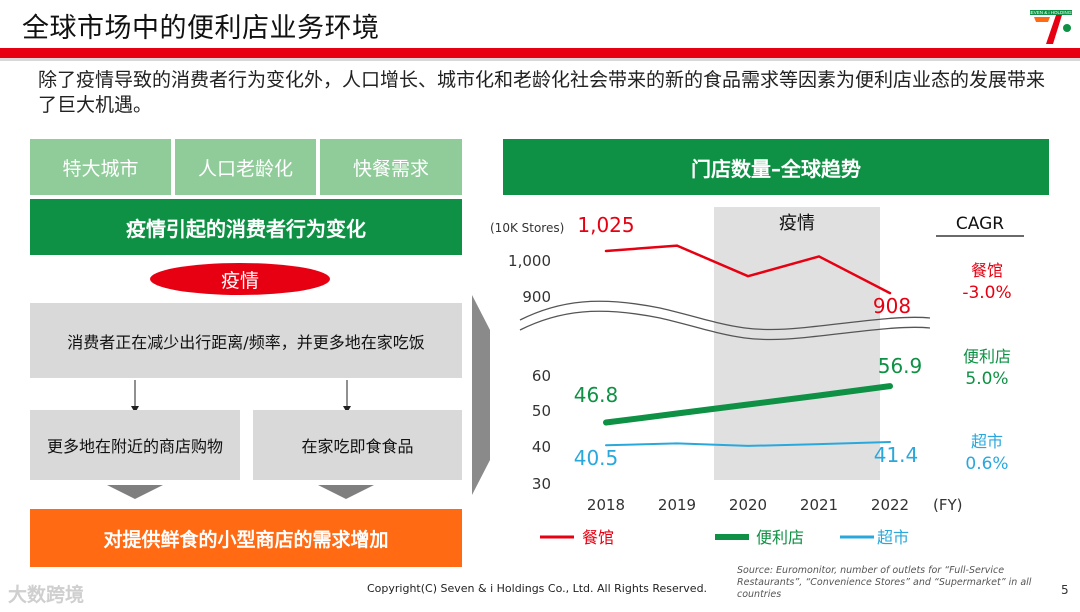 This screenshot has width=1080, height=612. I want to click on data-label-convenience-start: 46.8, so click(596, 395).